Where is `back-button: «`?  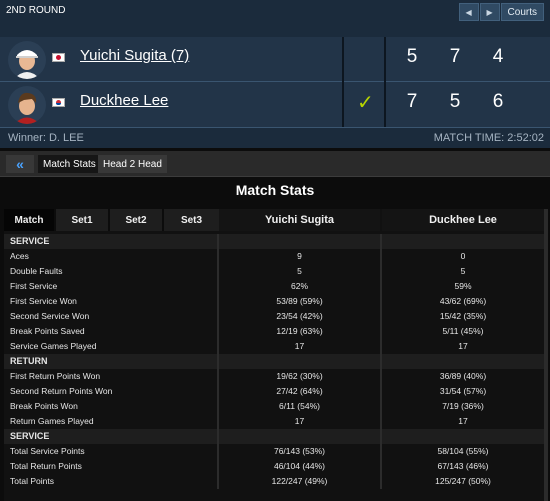 back-button: « is located at coordinates (20, 164).